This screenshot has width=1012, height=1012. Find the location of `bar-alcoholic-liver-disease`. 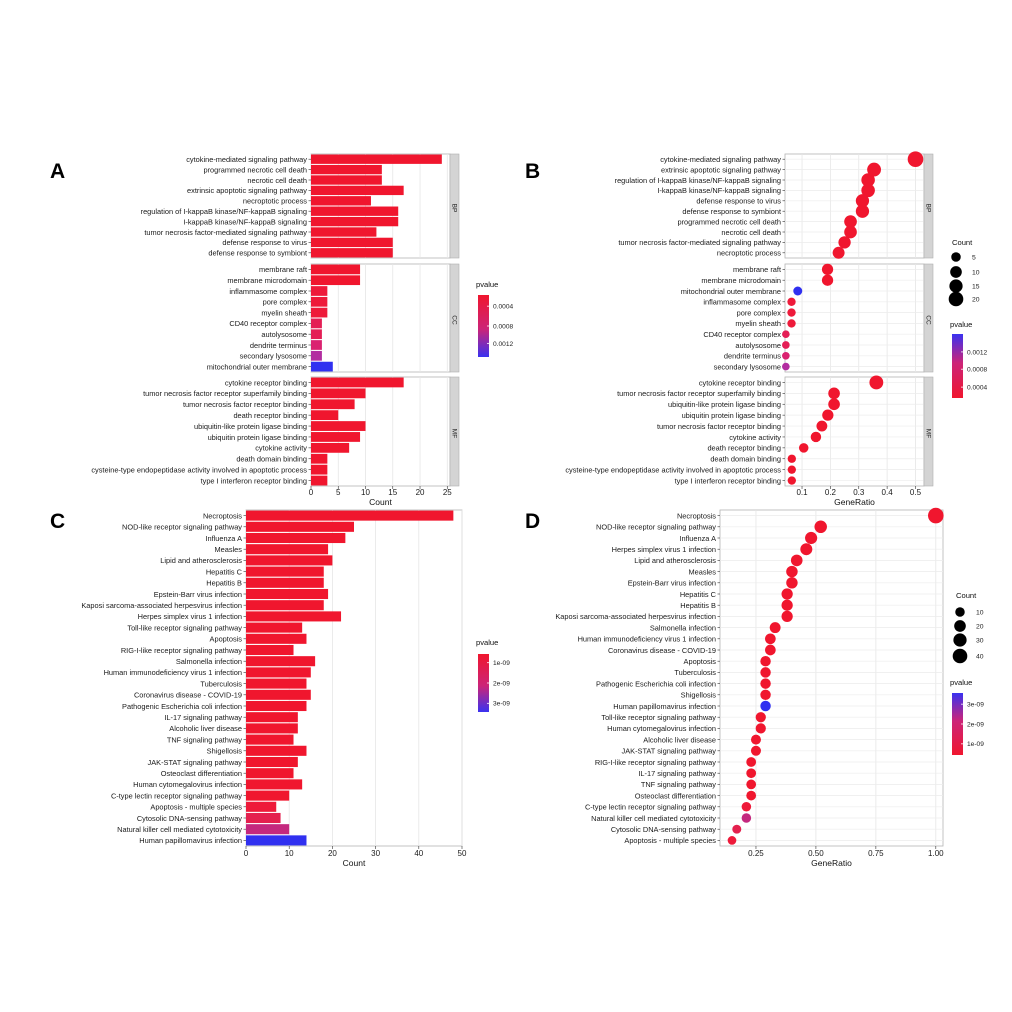

bar-alcoholic-liver-disease is located at coordinates (272, 728).